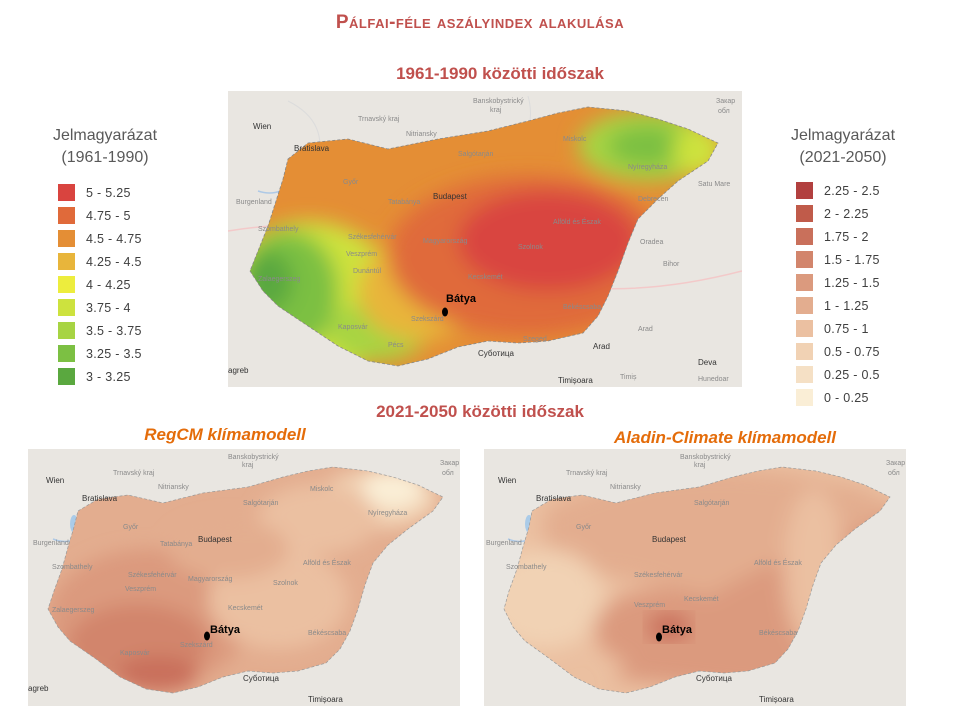 This screenshot has height=720, width=960. What do you see at coordinates (846, 328) in the screenshot?
I see `legend-label: 0.75 - 1` at bounding box center [846, 328].